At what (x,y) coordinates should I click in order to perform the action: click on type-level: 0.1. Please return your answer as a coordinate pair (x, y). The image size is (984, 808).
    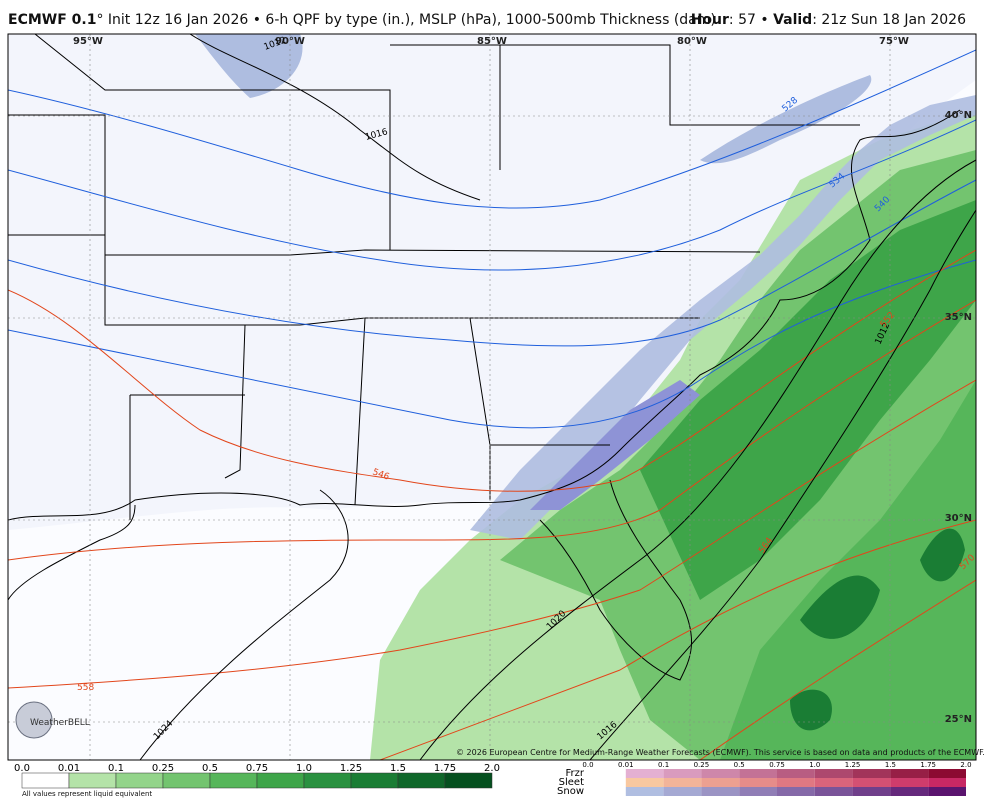
    Looking at the image, I should click on (663, 765).